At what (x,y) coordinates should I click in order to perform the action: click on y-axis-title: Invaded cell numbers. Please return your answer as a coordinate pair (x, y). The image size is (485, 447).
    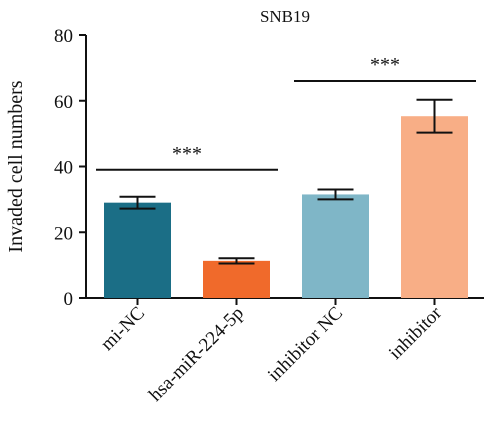
    Looking at the image, I should click on (16, 166).